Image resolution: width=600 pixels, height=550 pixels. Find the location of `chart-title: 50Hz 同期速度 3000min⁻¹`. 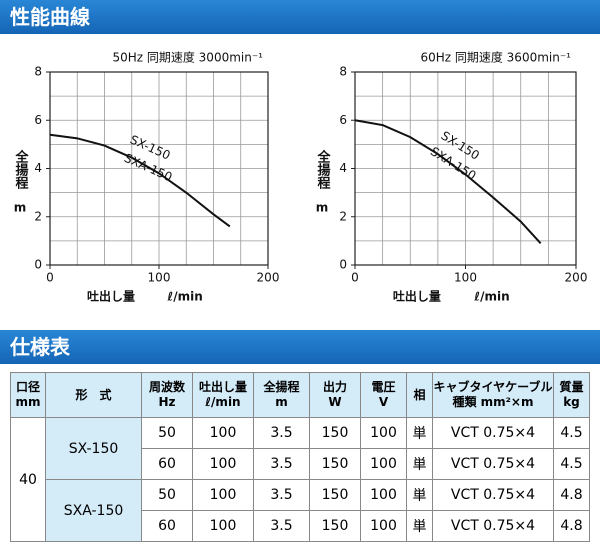

chart-title: 50Hz 同期速度 3000min⁻¹ is located at coordinates (187, 57).